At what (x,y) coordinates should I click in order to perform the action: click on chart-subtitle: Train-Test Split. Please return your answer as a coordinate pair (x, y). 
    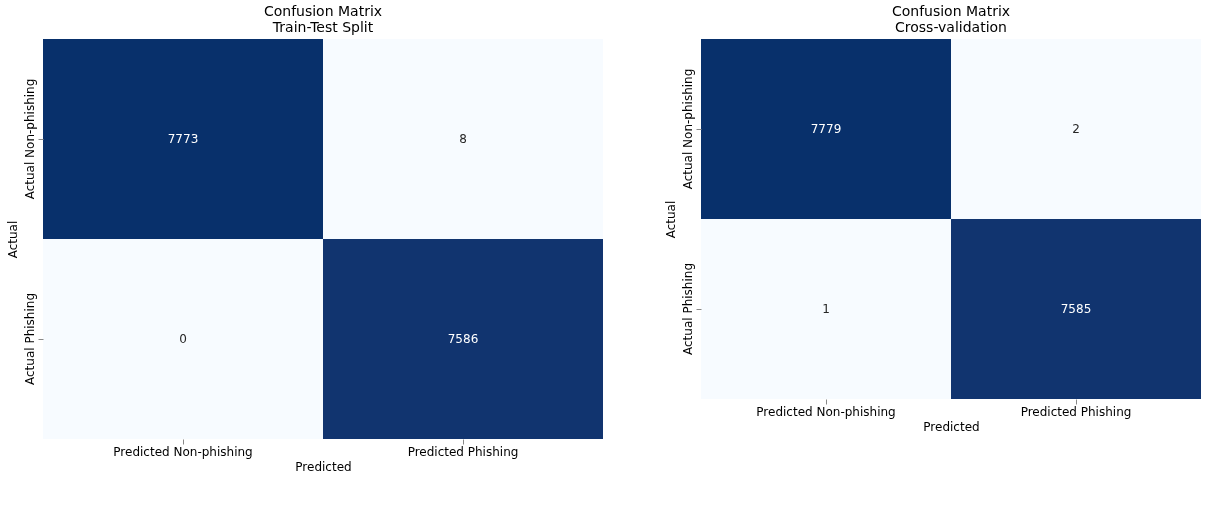
    Looking at the image, I should click on (322, 27).